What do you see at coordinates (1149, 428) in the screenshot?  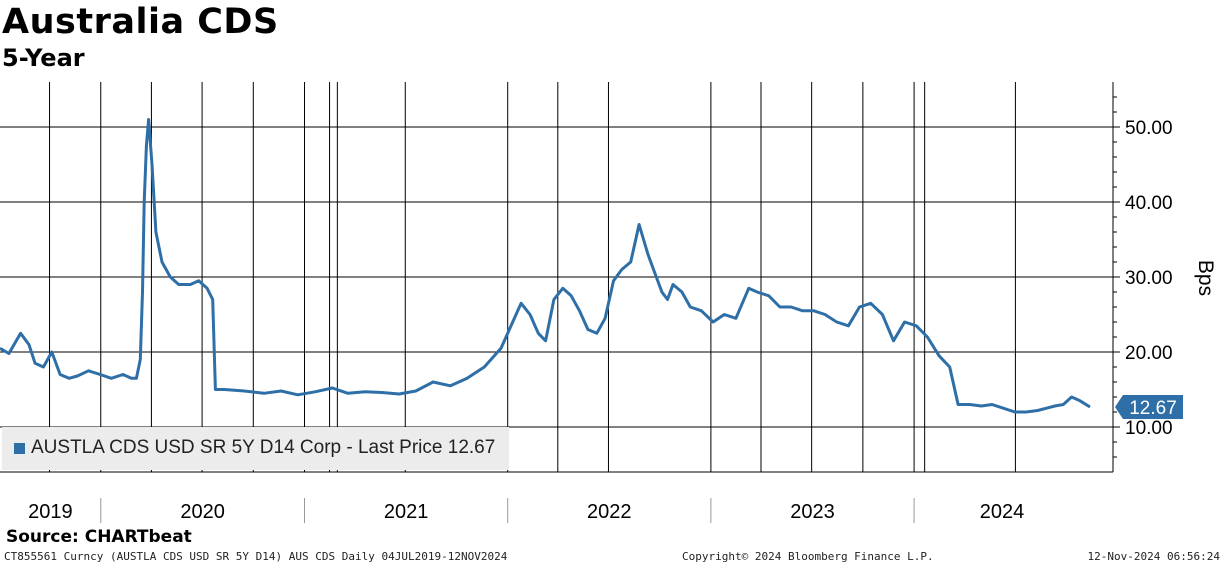 I see `y-tick-label: 10.00` at bounding box center [1149, 428].